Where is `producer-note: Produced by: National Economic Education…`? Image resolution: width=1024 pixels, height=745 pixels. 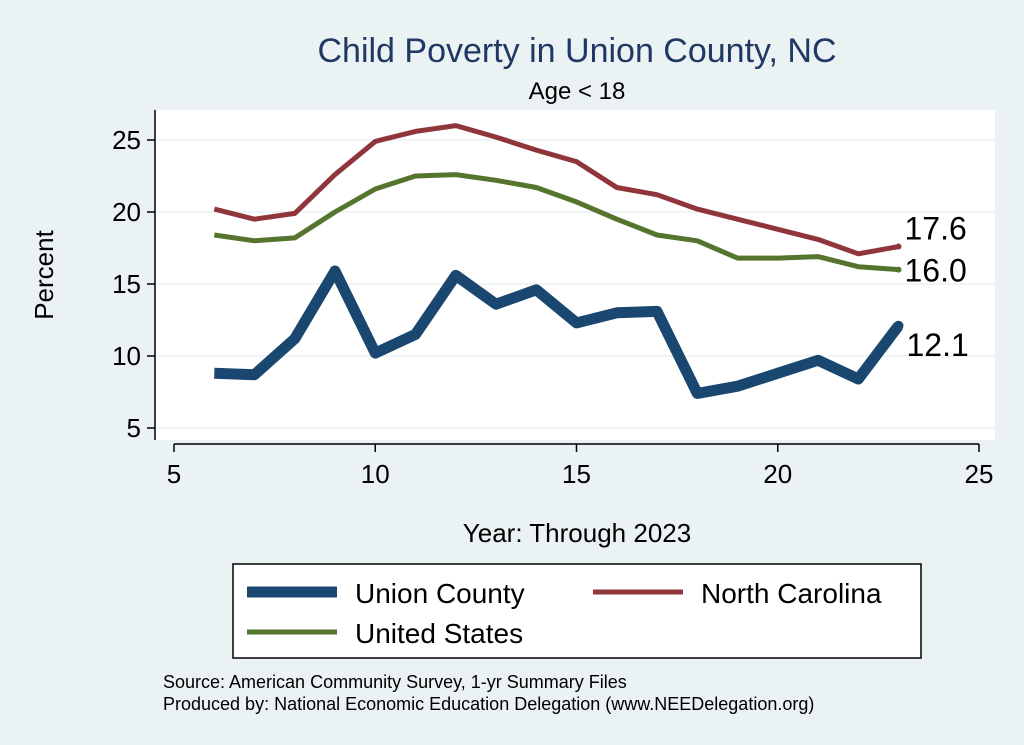
producer-note: Produced by: National Economic Education… is located at coordinates (488, 704).